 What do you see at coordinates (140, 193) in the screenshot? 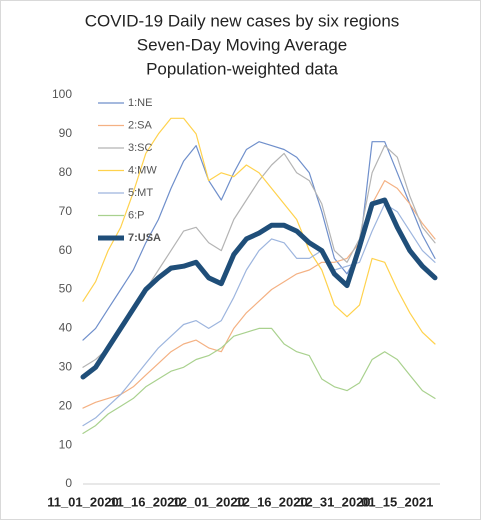
I see `legend-label: 5:MT` at bounding box center [140, 193].